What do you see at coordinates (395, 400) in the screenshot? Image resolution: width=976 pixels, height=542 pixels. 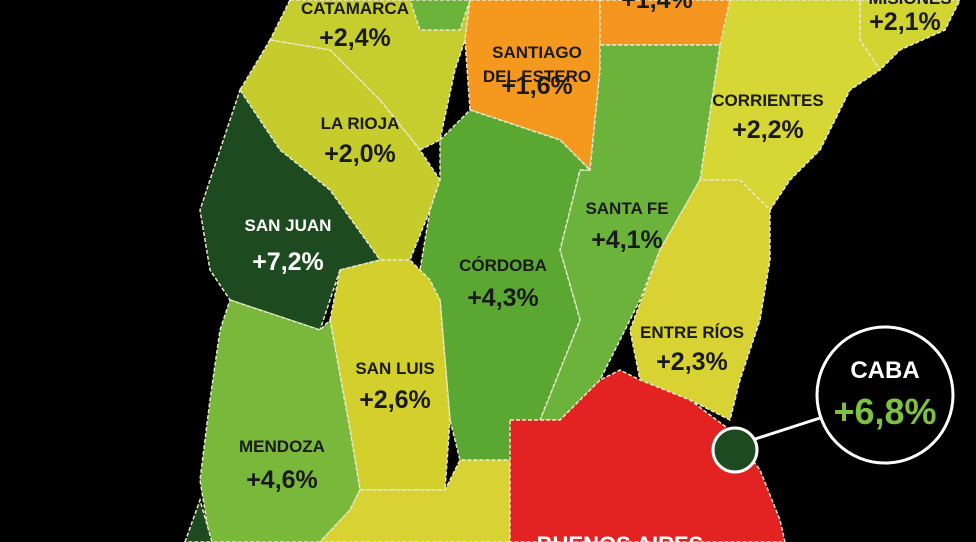 I see `region-value: +2,6%` at bounding box center [395, 400].